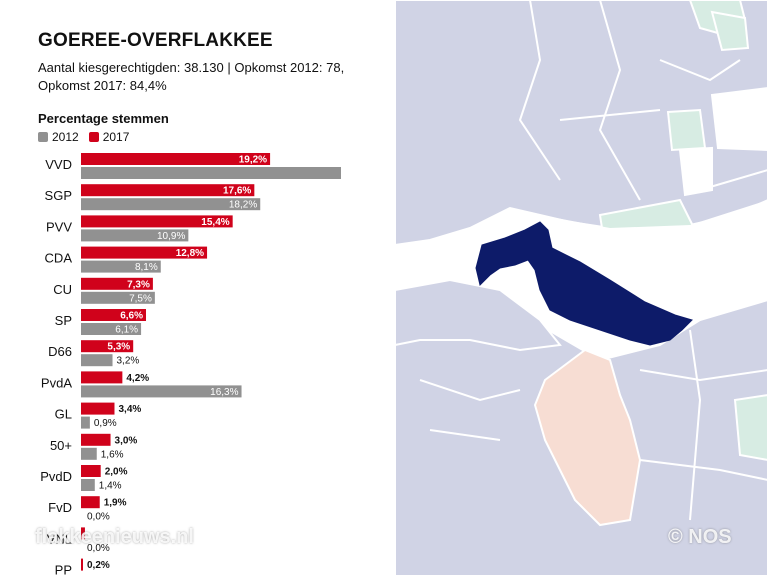 The height and width of the screenshot is (576, 768). What do you see at coordinates (62, 289) in the screenshot?
I see `category-label-cu: CU` at bounding box center [62, 289].